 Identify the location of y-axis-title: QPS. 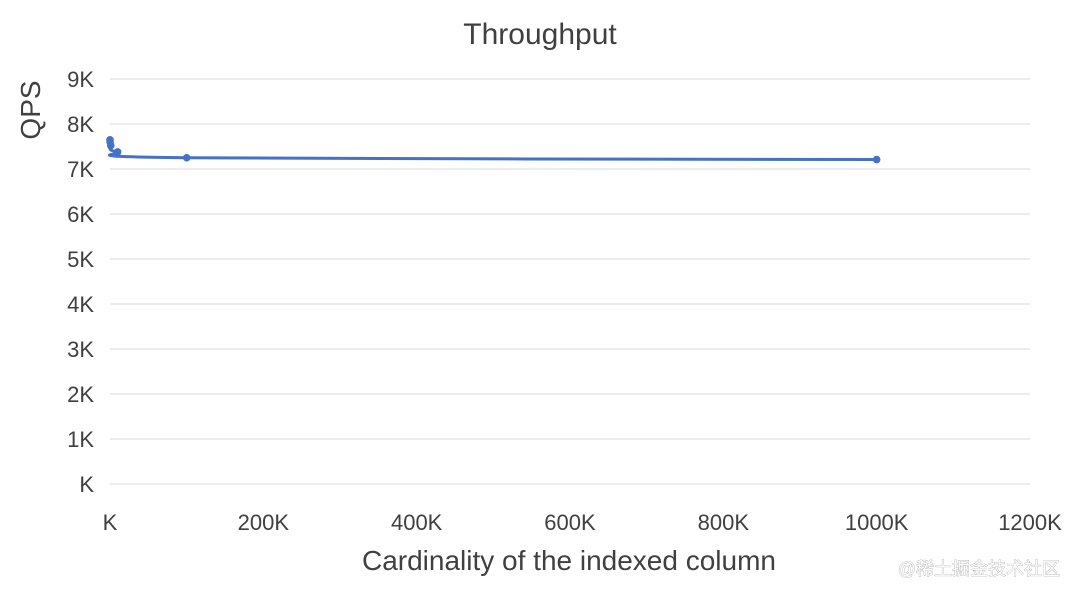
(30, 109).